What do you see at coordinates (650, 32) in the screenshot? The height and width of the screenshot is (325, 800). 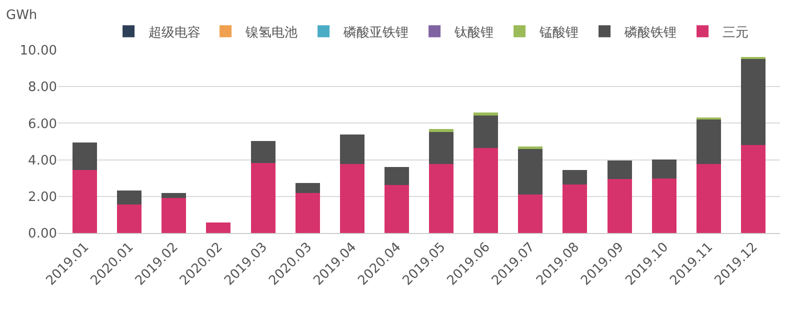 I see `legend-label: 磷酸铁锂` at bounding box center [650, 32].